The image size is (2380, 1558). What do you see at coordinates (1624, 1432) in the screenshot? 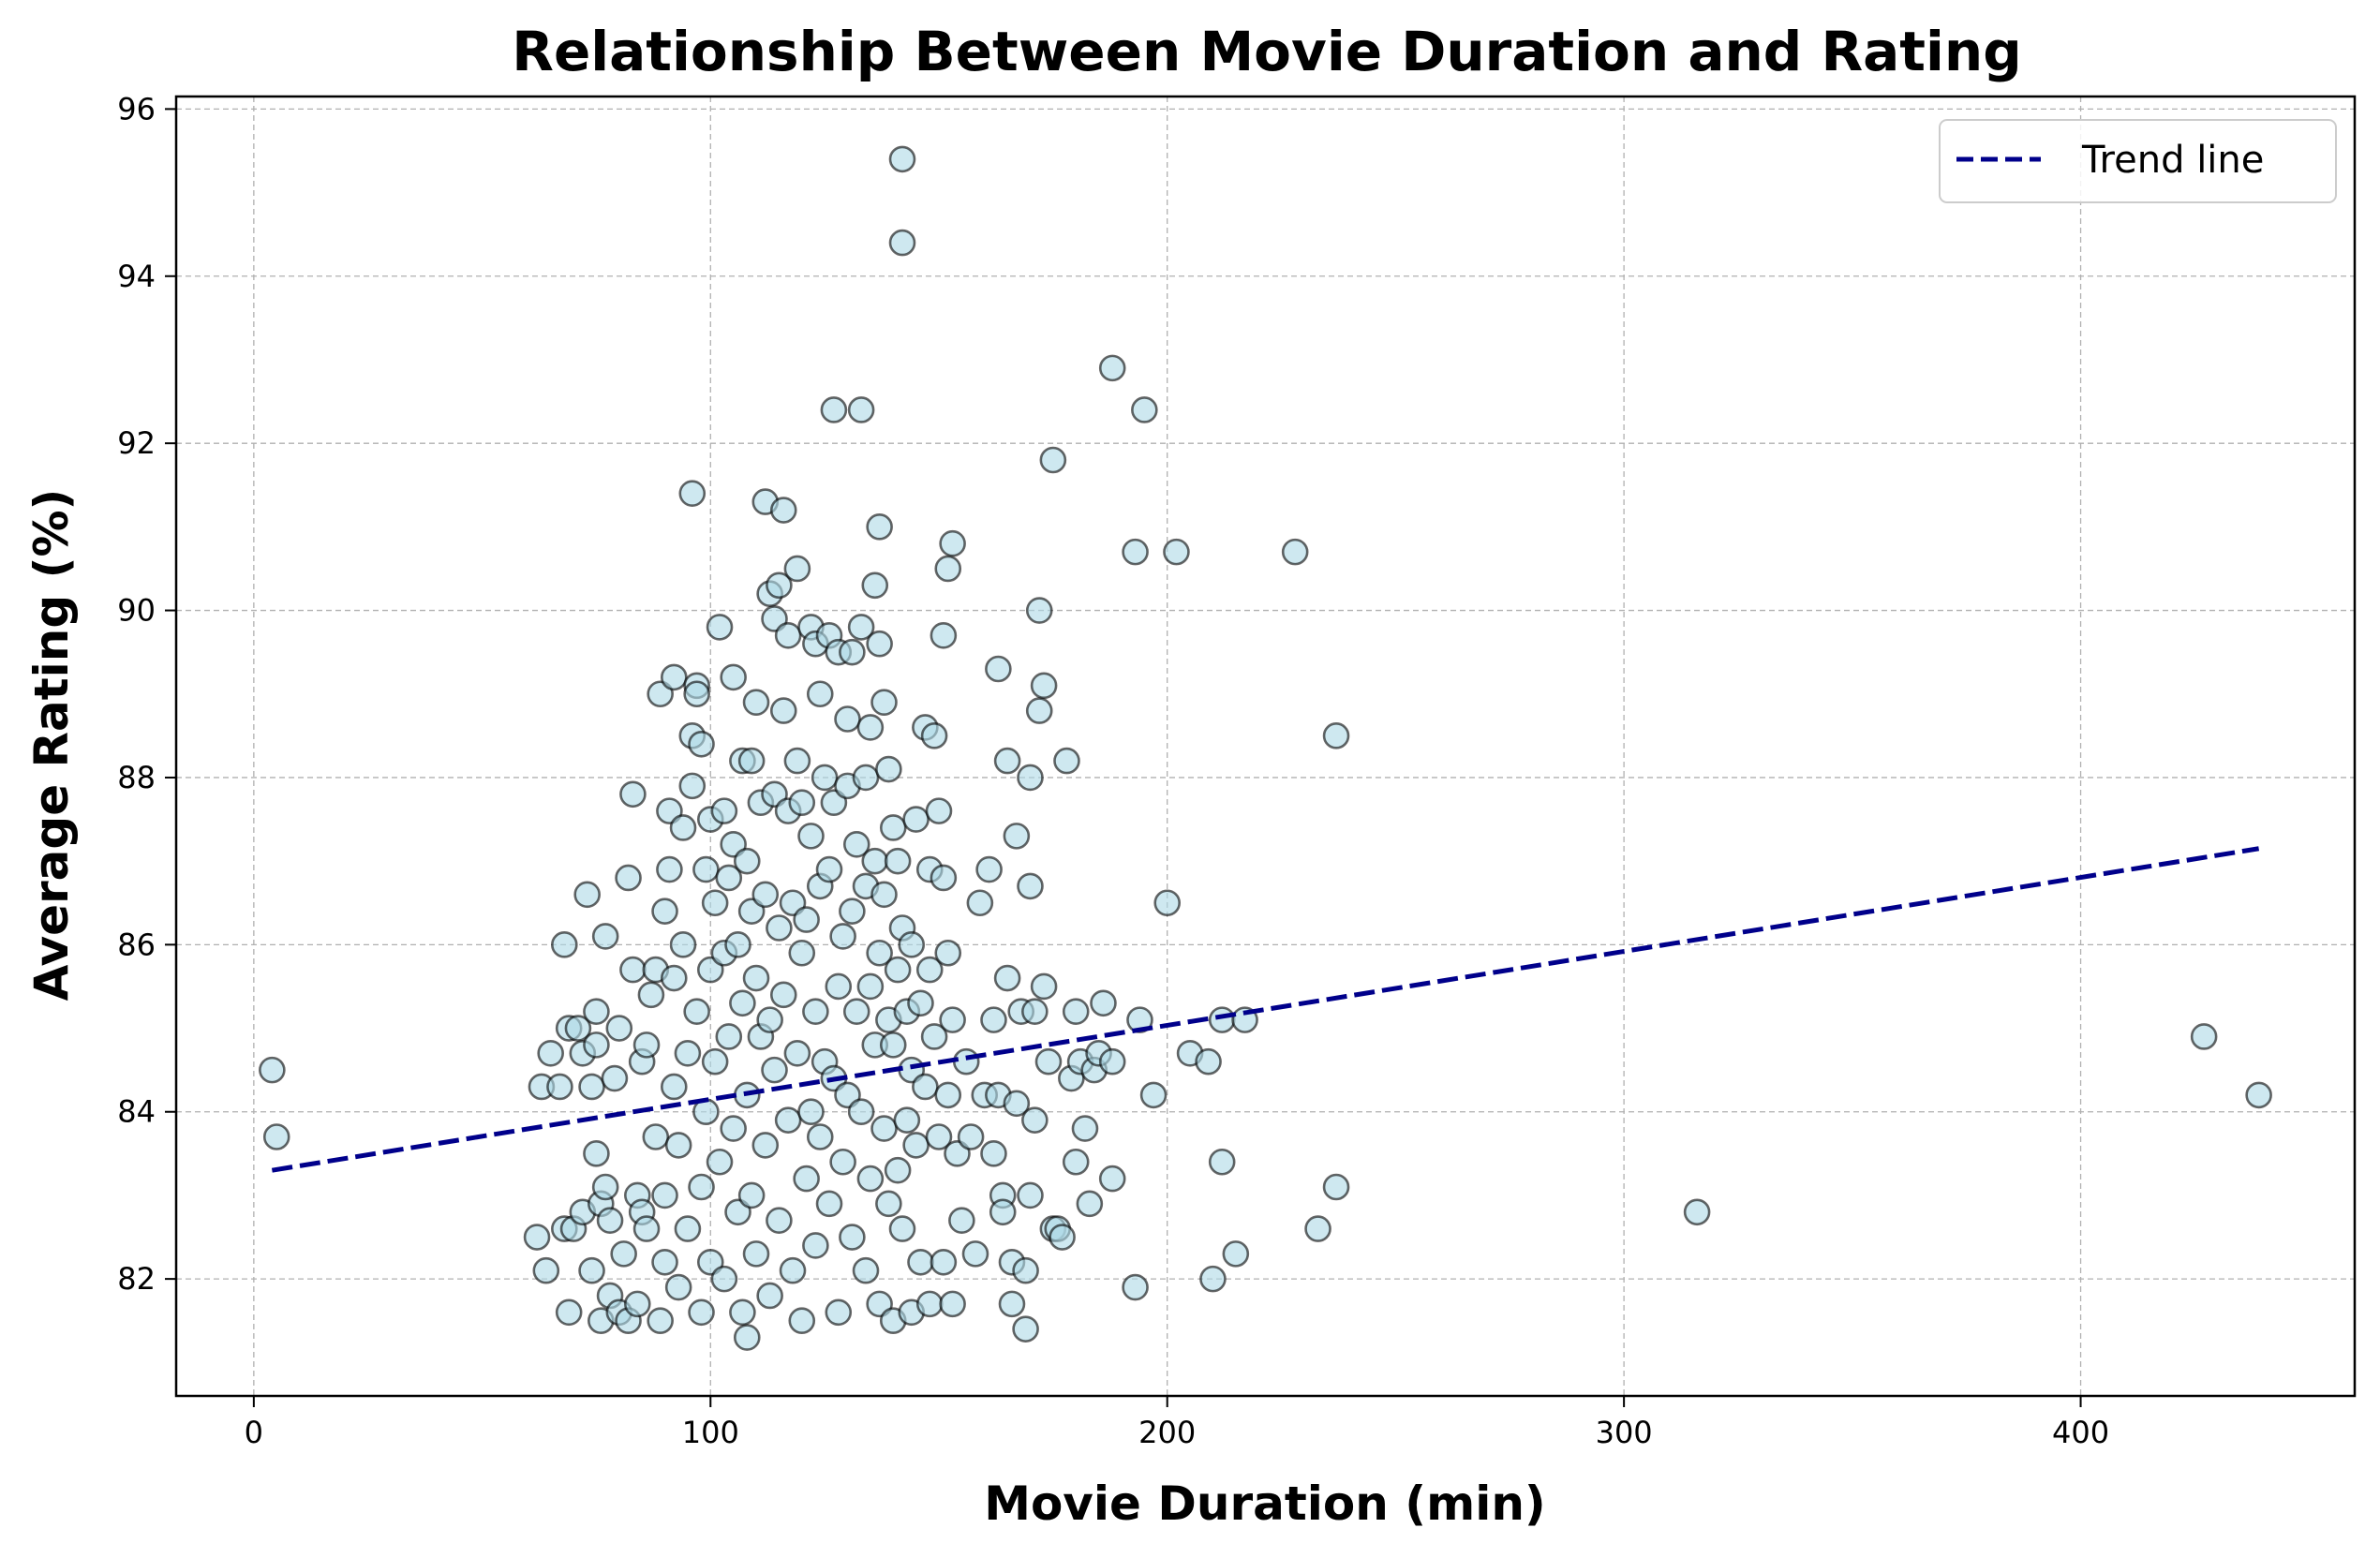
I see `x-tick-label: 300` at bounding box center [1624, 1432].